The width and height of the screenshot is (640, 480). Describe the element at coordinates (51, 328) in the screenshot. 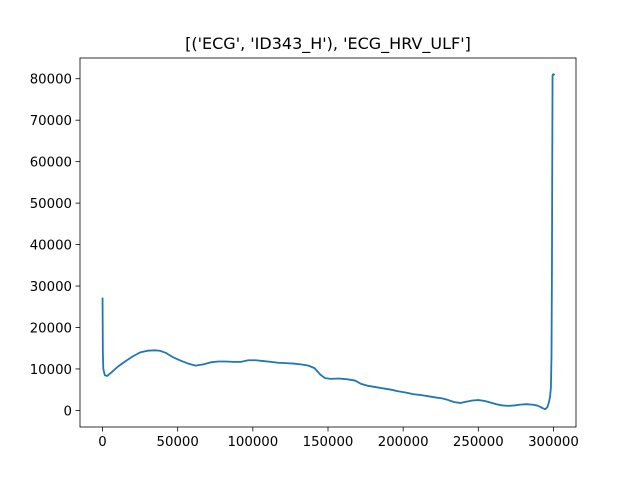

I see `y-tick-label: 20000` at that location.